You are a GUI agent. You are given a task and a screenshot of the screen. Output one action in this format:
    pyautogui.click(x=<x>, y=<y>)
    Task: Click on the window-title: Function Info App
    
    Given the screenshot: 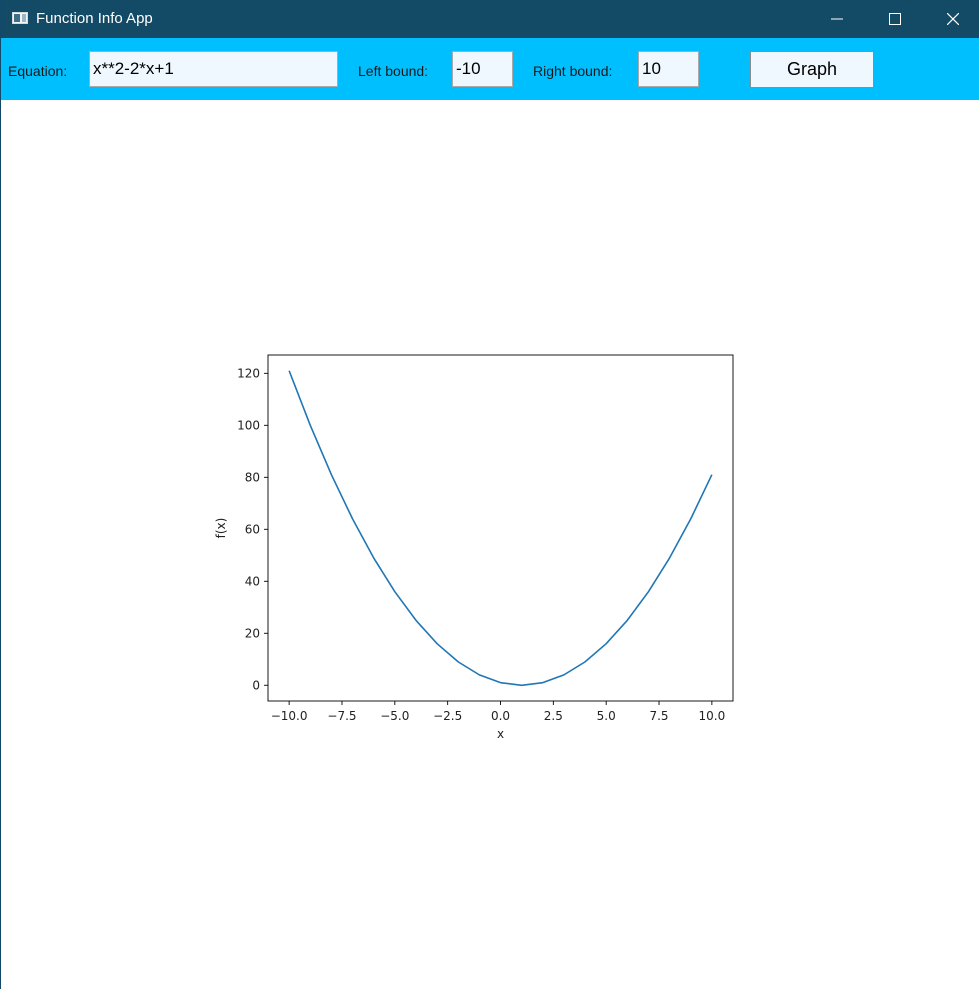 What is the action you would take?
    pyautogui.click(x=94, y=18)
    